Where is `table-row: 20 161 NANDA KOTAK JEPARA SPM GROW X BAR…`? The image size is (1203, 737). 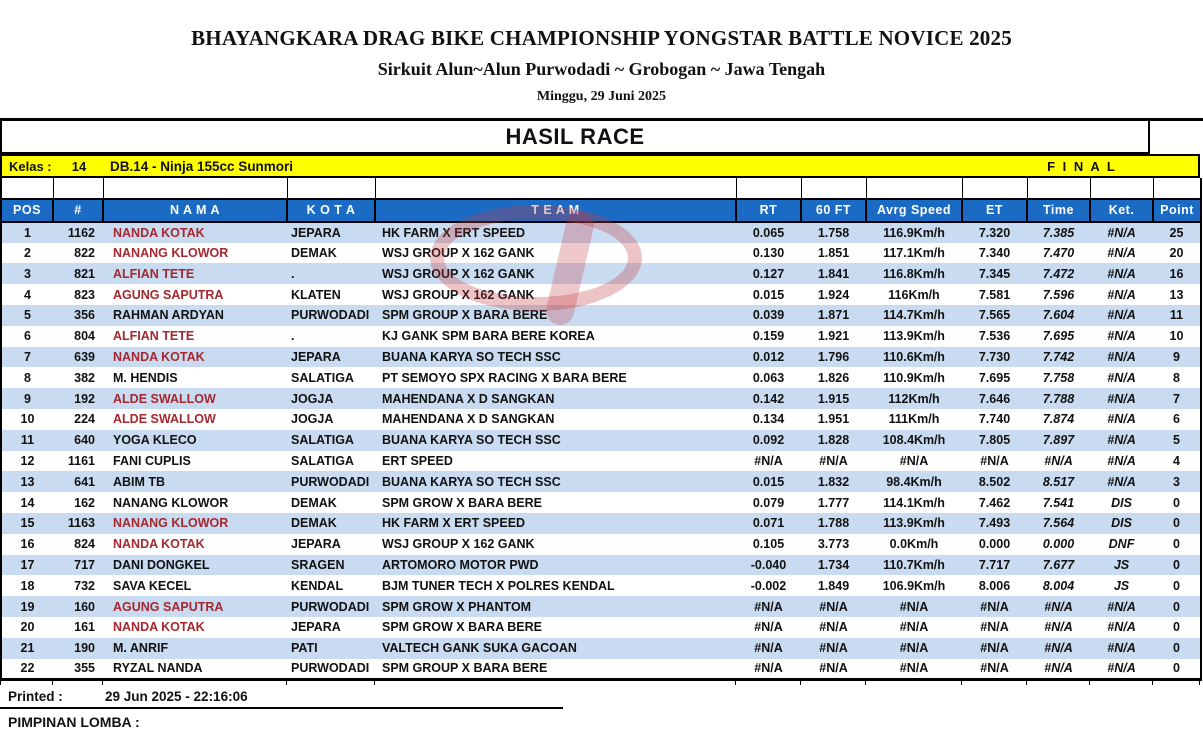
table-row: 20 161 NANDA KOTAK JEPARA SPM GROW X BAR… is located at coordinates (601, 627).